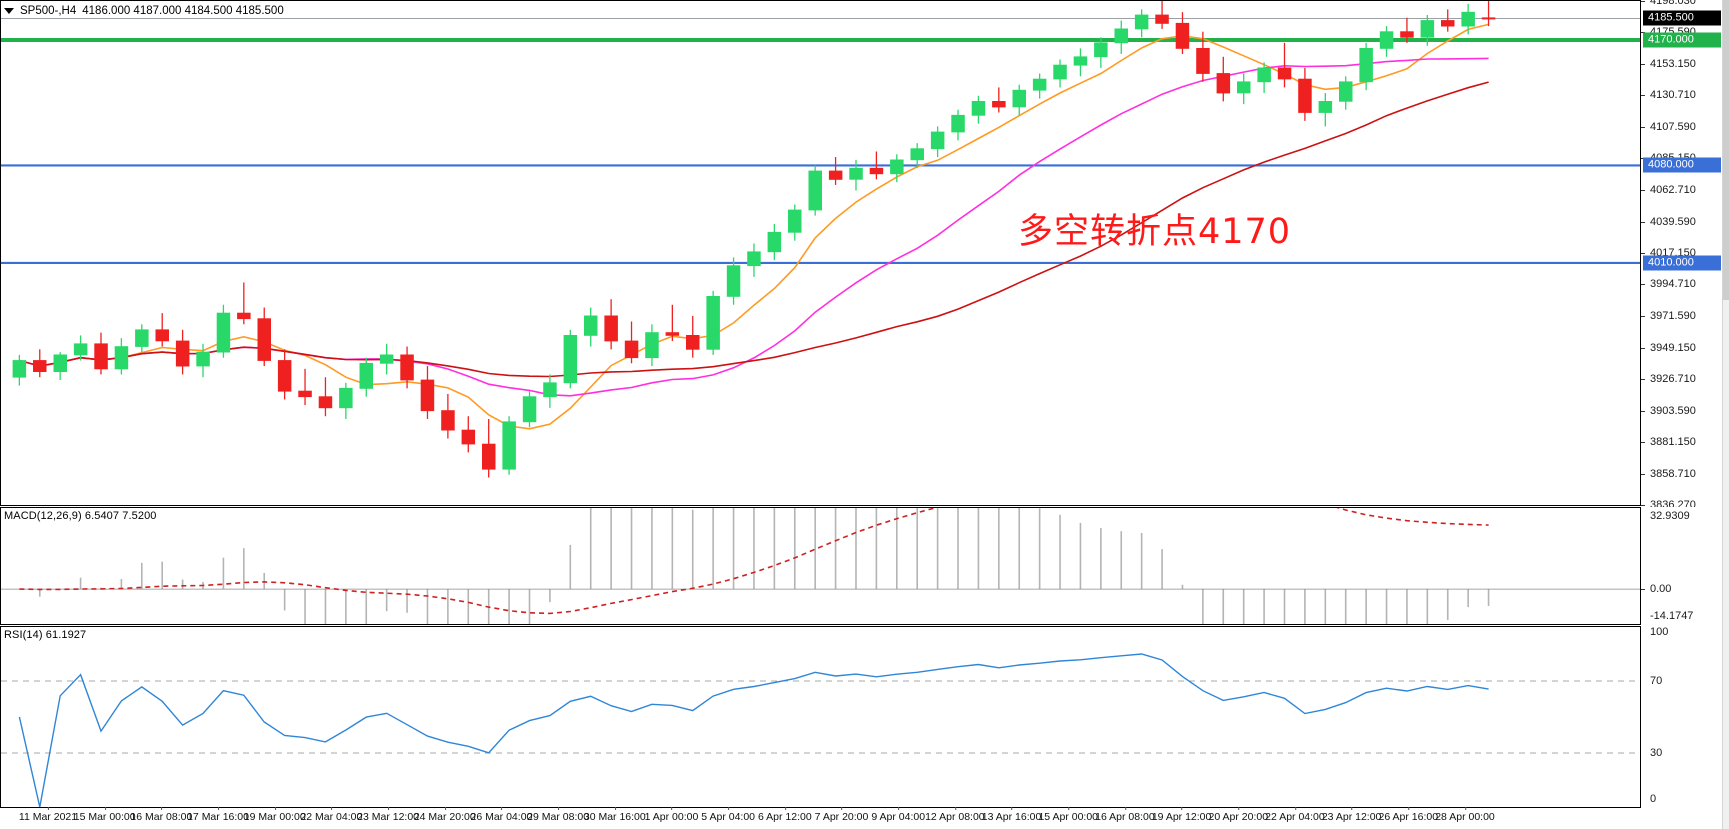  What do you see at coordinates (1725, 414) in the screenshot?
I see `vertical-scrollbar` at bounding box center [1725, 414].